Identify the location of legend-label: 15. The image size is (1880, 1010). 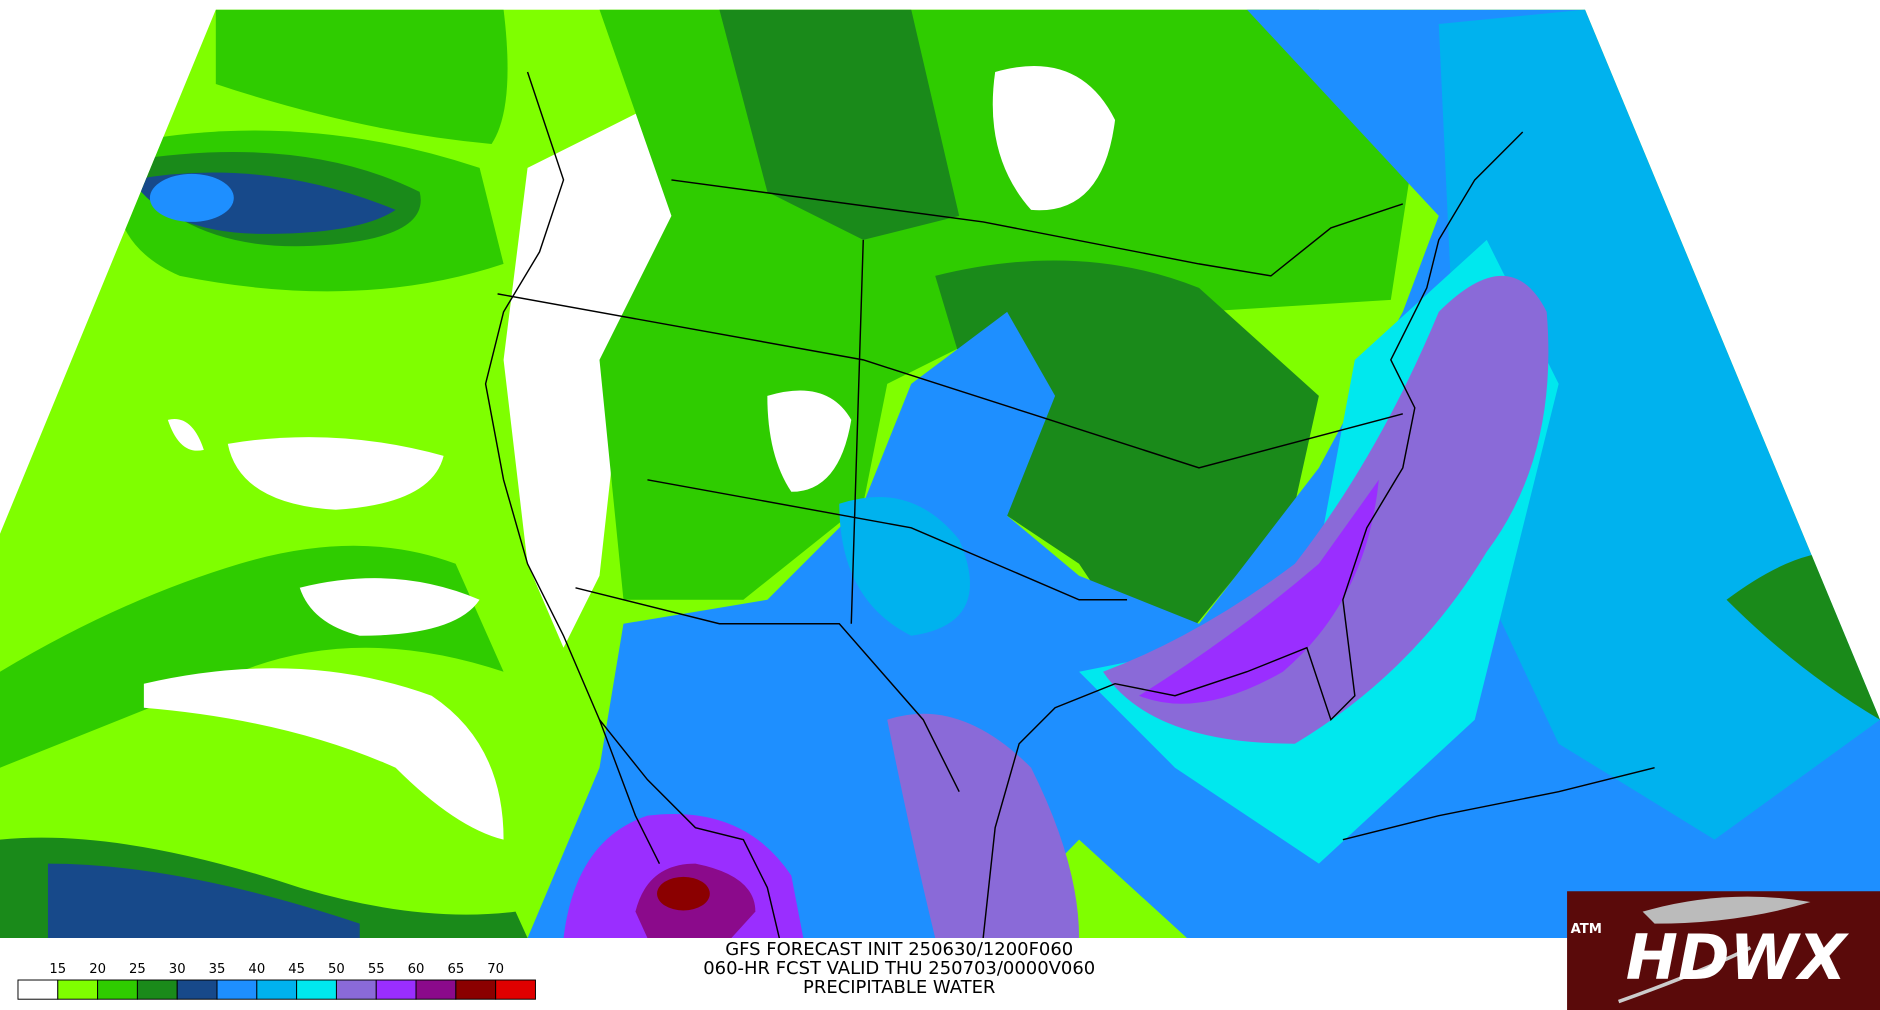
(57, 969).